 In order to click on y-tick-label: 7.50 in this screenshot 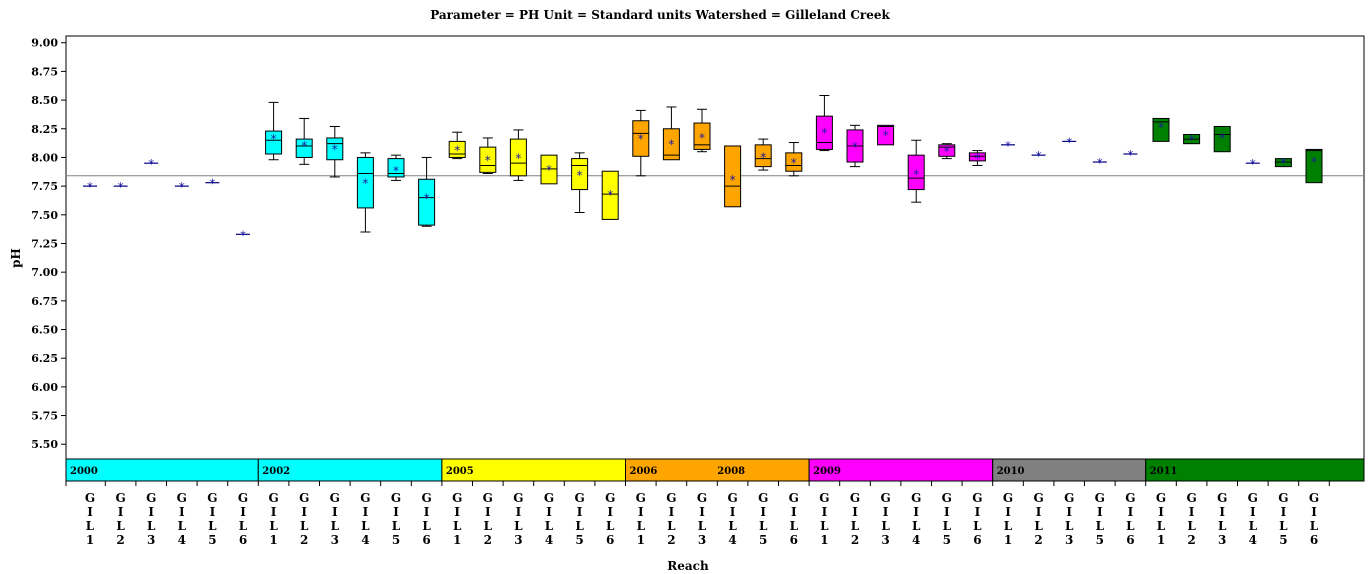, I will do `click(44, 215)`.